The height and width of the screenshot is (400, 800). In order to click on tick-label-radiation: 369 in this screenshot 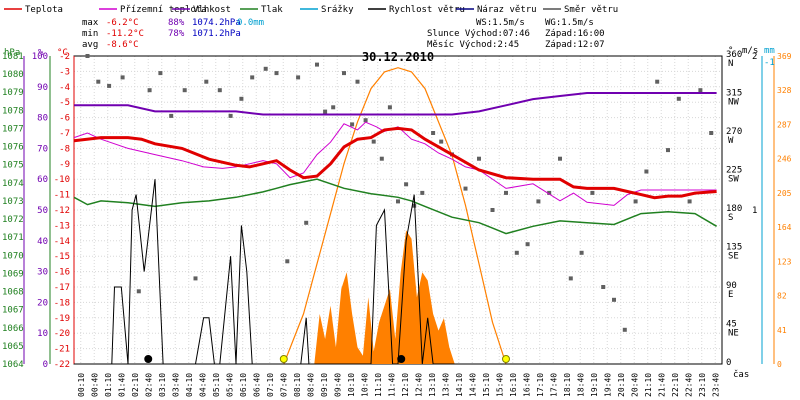, I will do `click(784, 56)`.